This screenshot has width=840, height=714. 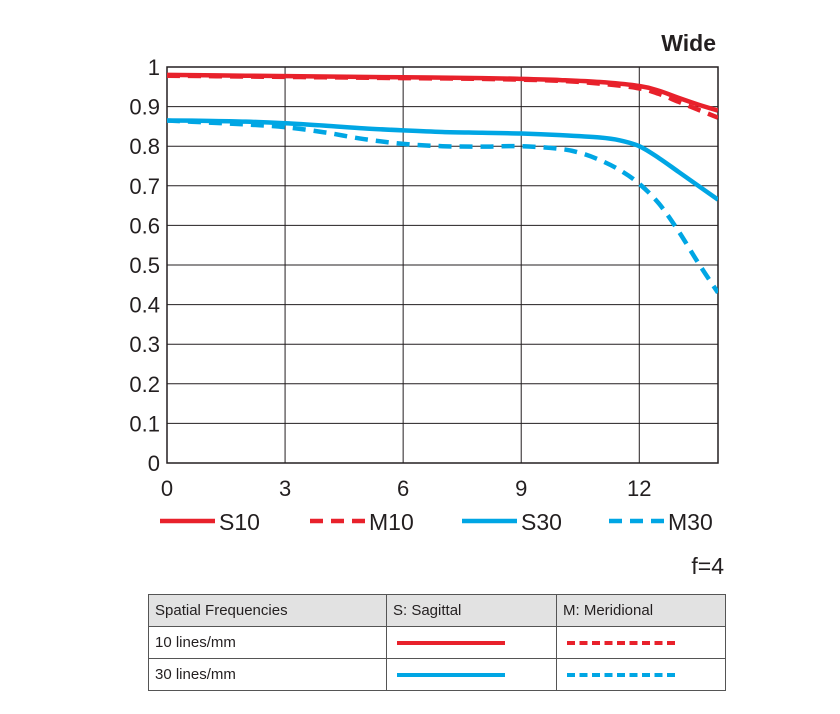 What do you see at coordinates (144, 225) in the screenshot?
I see `y-tick-label: 0.6` at bounding box center [144, 225].